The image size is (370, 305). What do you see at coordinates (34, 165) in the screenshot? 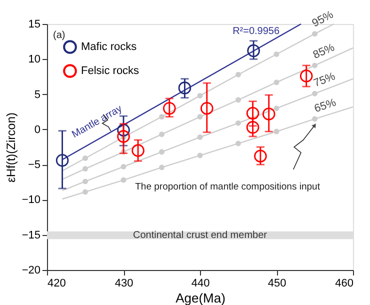
I see `y-tick-label: −5` at bounding box center [34, 165].